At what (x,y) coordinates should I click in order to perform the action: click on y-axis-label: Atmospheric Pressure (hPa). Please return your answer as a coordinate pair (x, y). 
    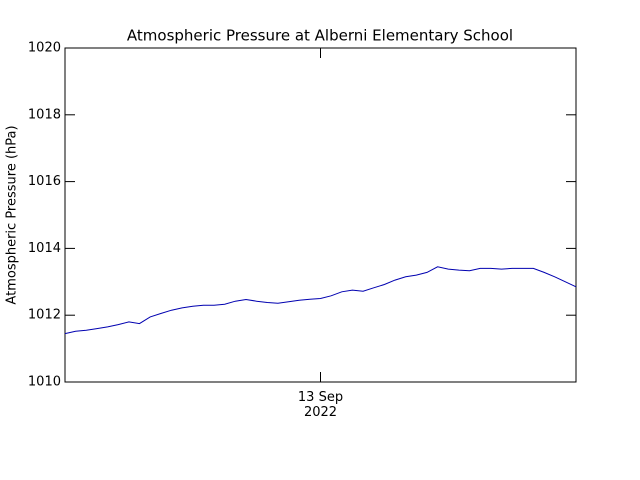
    Looking at the image, I should click on (12, 214).